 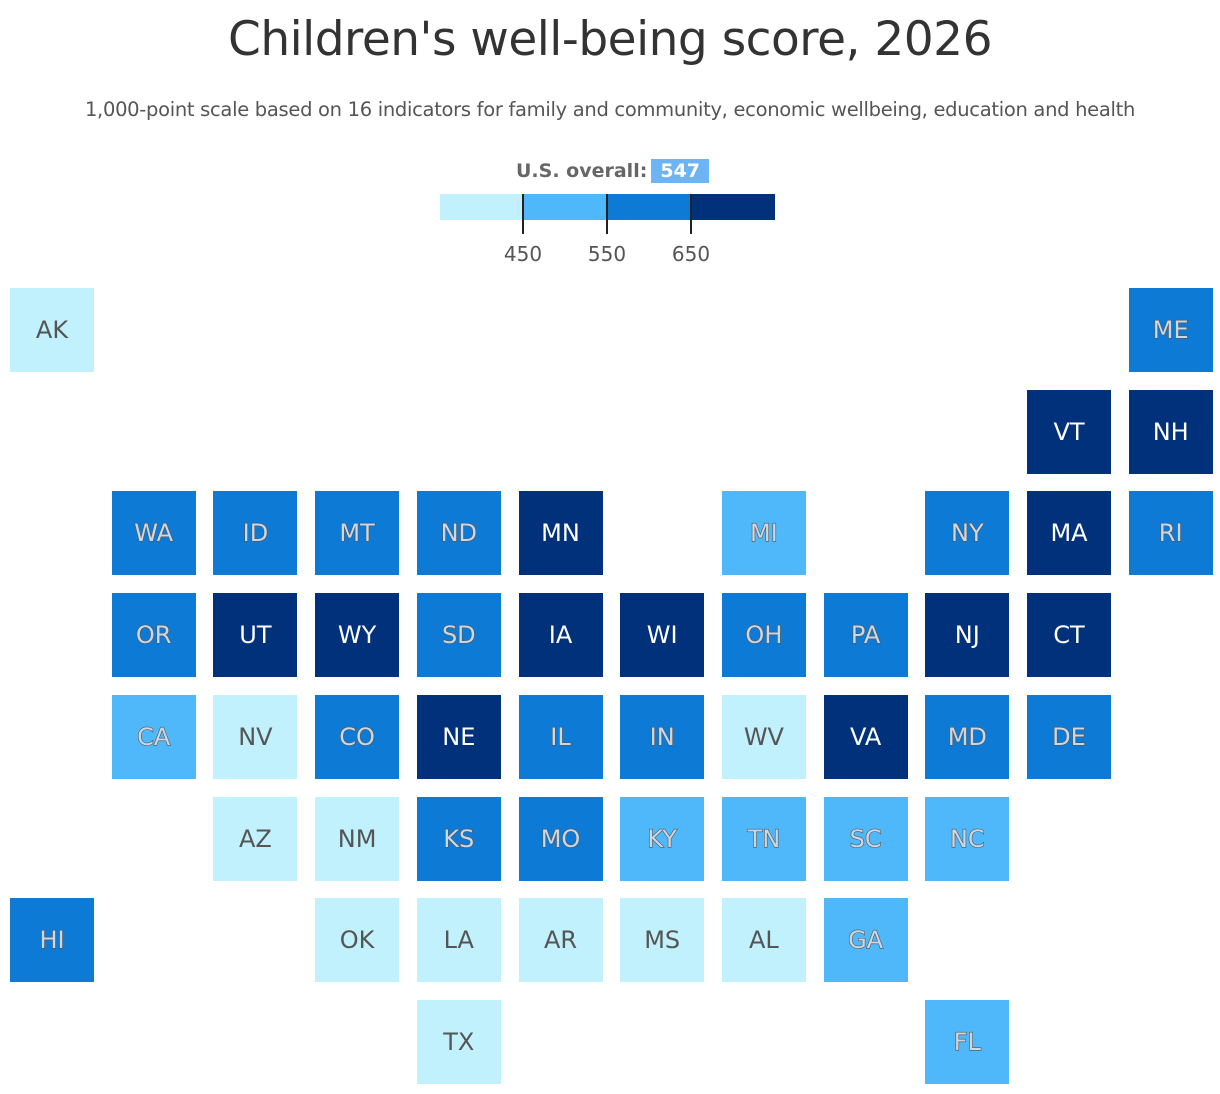 I want to click on state-tile-la: LA, so click(x=458, y=940).